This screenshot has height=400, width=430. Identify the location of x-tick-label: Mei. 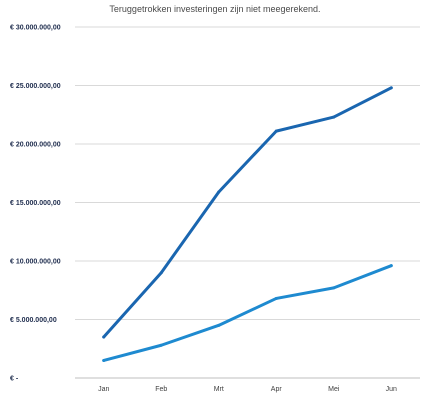
(334, 389).